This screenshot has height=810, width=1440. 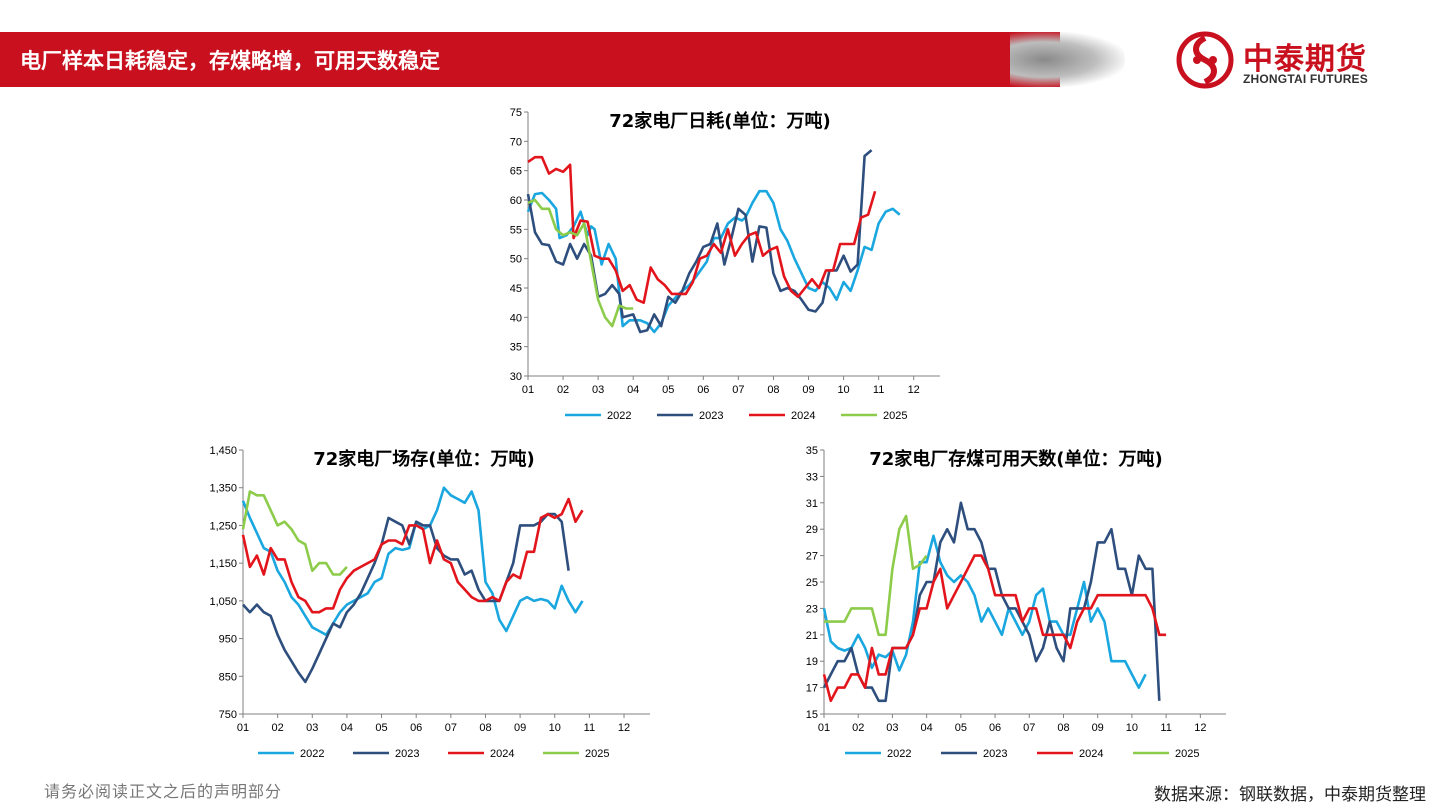 What do you see at coordinates (812, 609) in the screenshot?
I see `y-tick-label: 23` at bounding box center [812, 609].